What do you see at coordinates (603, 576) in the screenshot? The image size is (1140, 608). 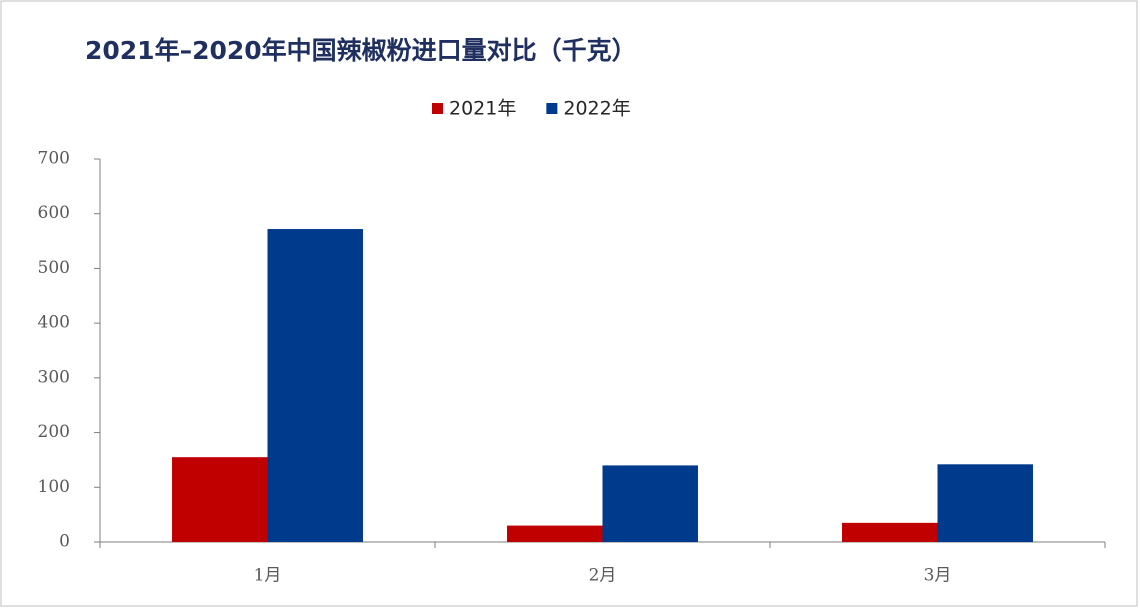 I see `x-tick-label: 2月` at bounding box center [603, 576].